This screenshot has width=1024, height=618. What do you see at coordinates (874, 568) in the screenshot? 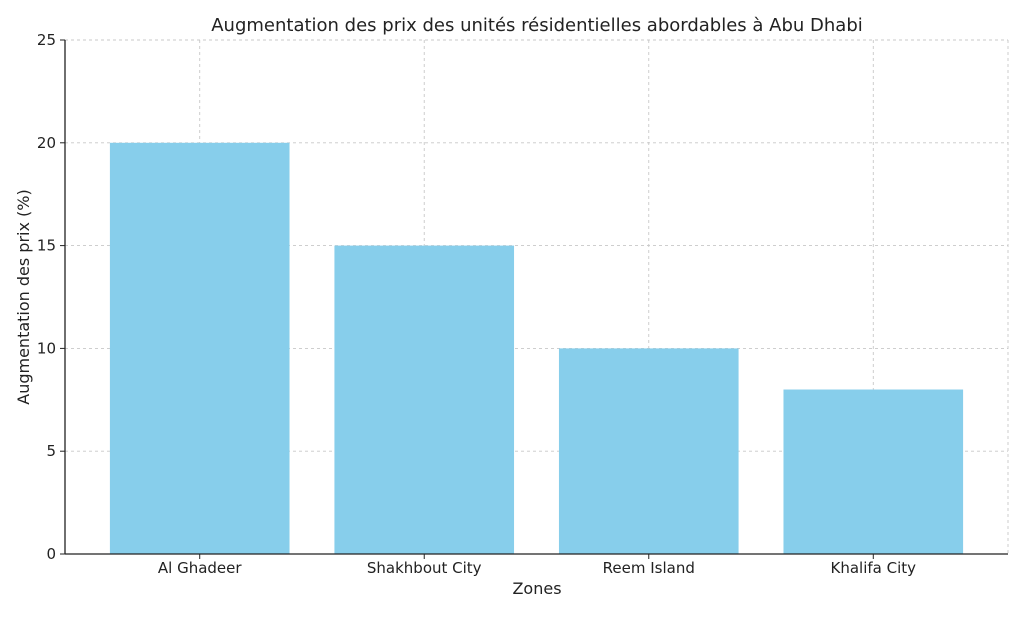
I see `x-tick-label: Khalifa City` at bounding box center [874, 568].